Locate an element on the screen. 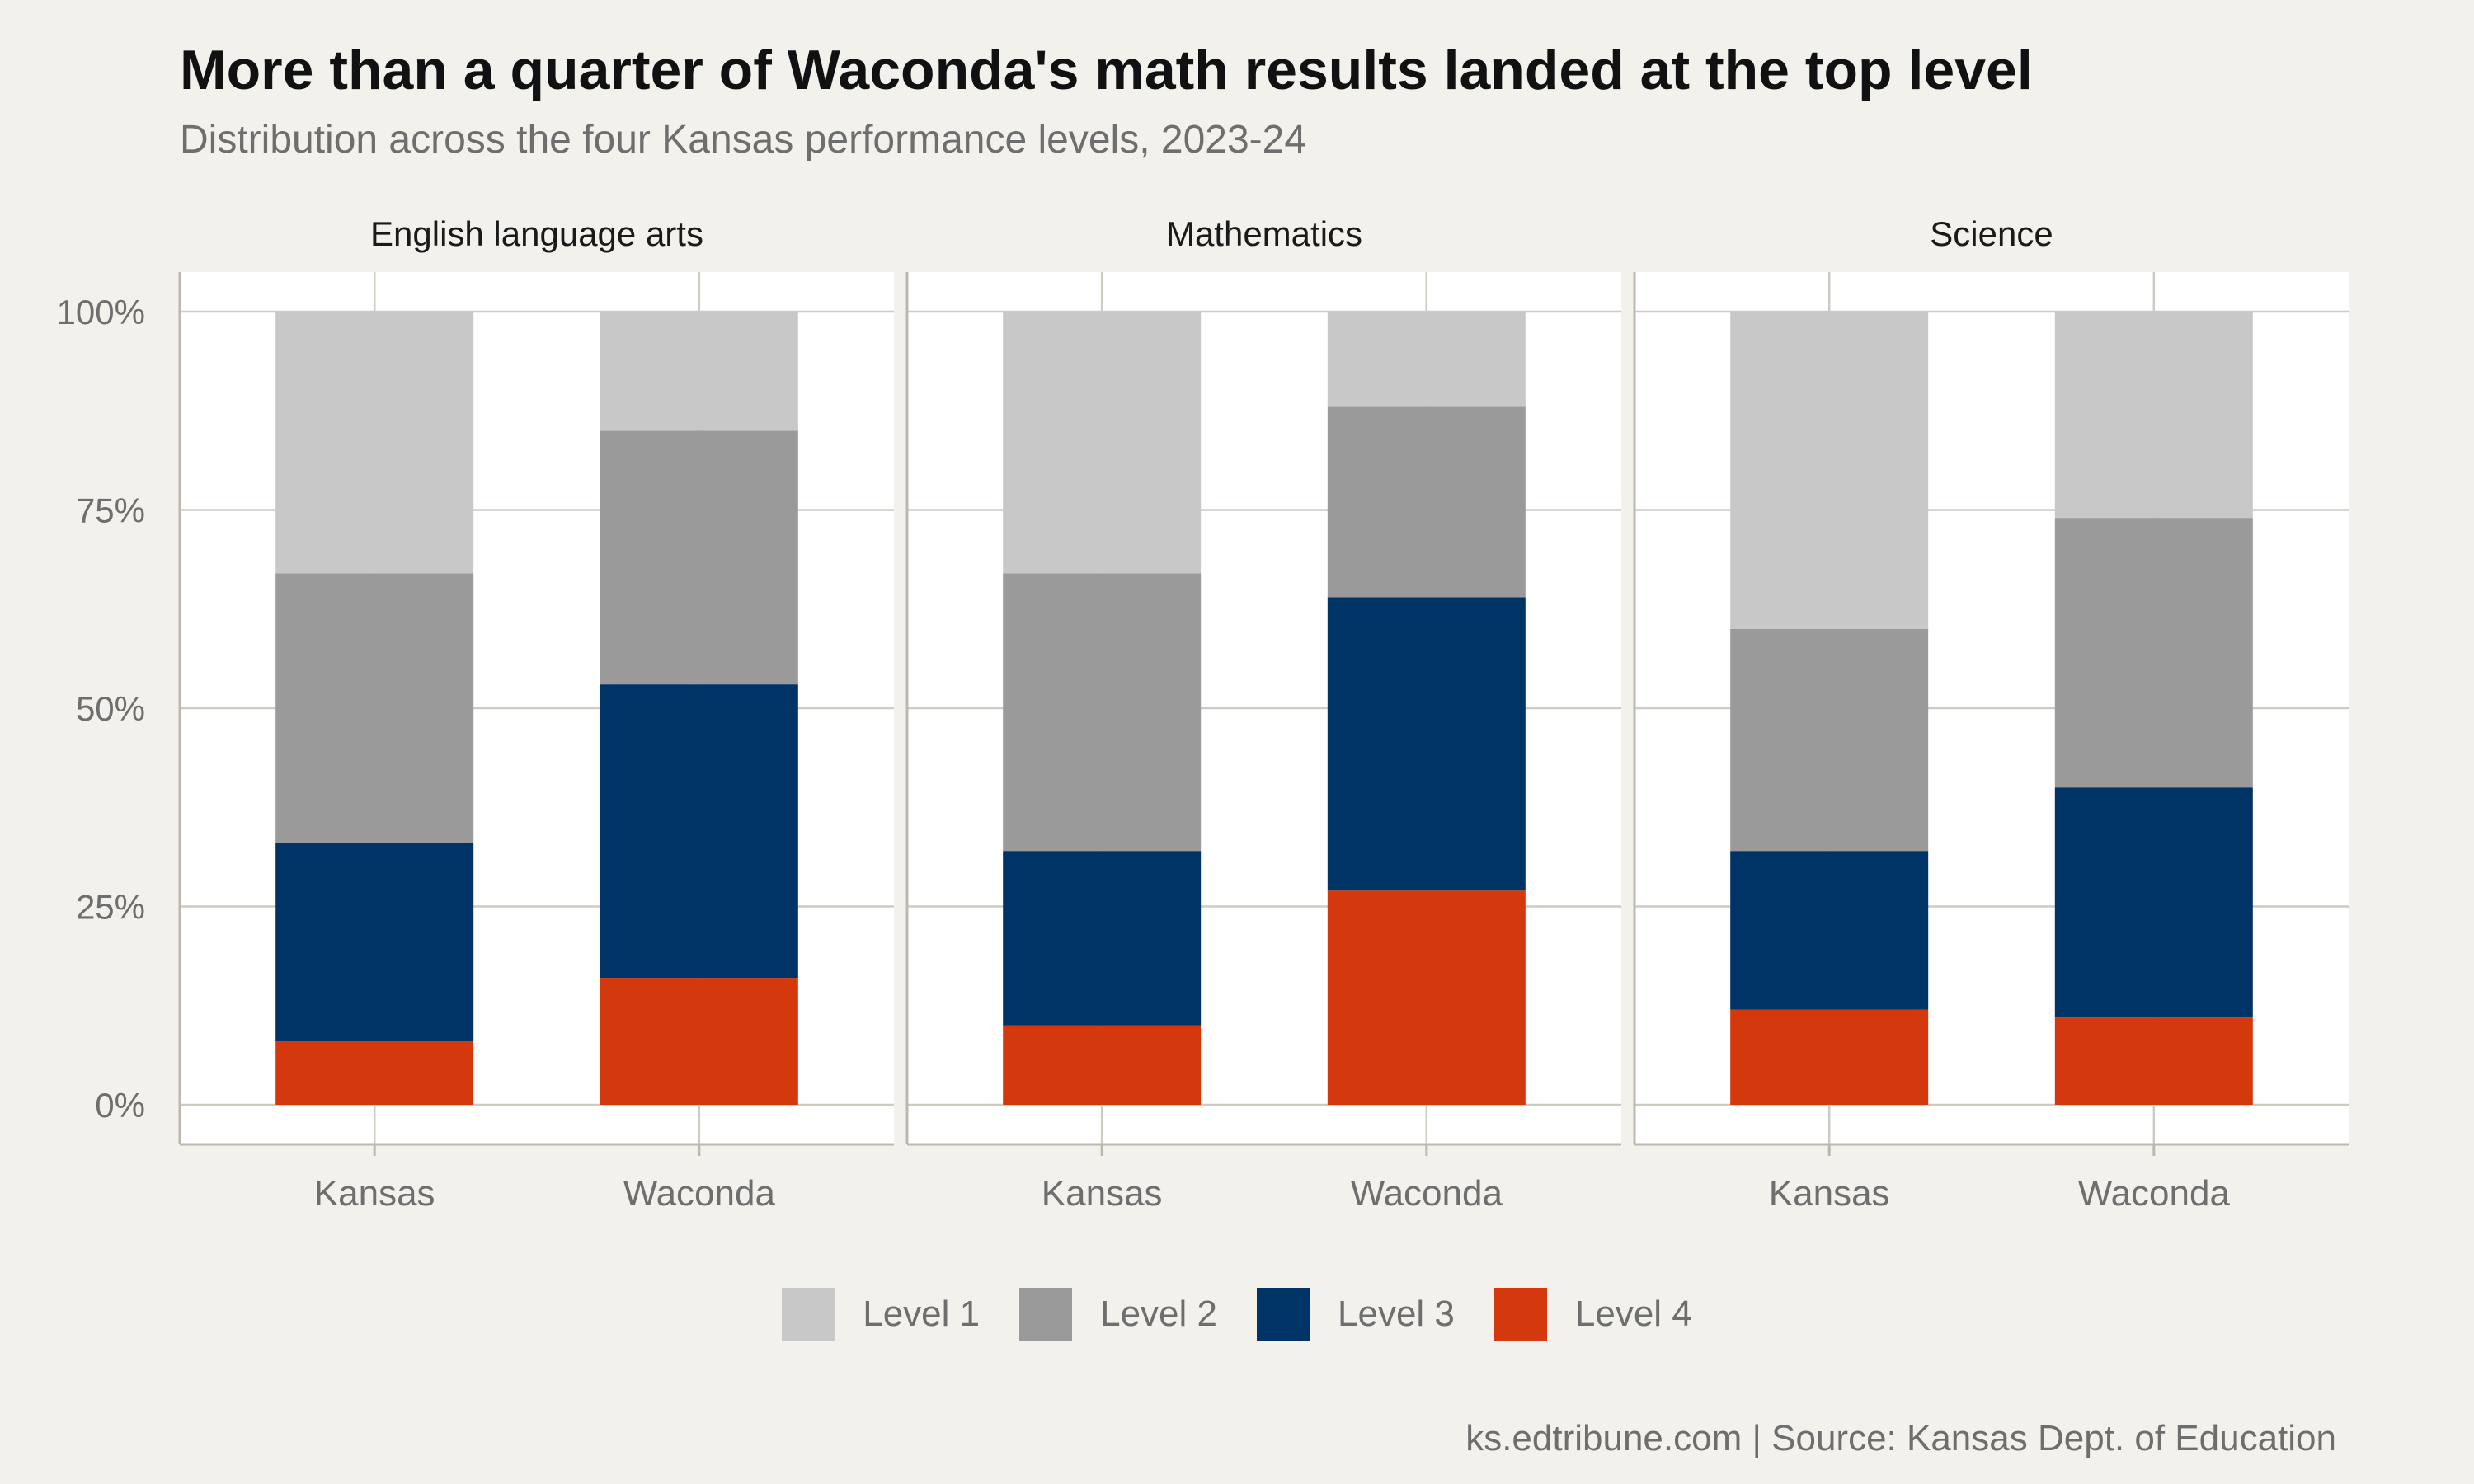 The image size is (2474, 1484). tick-label-y: 75% is located at coordinates (110, 510).